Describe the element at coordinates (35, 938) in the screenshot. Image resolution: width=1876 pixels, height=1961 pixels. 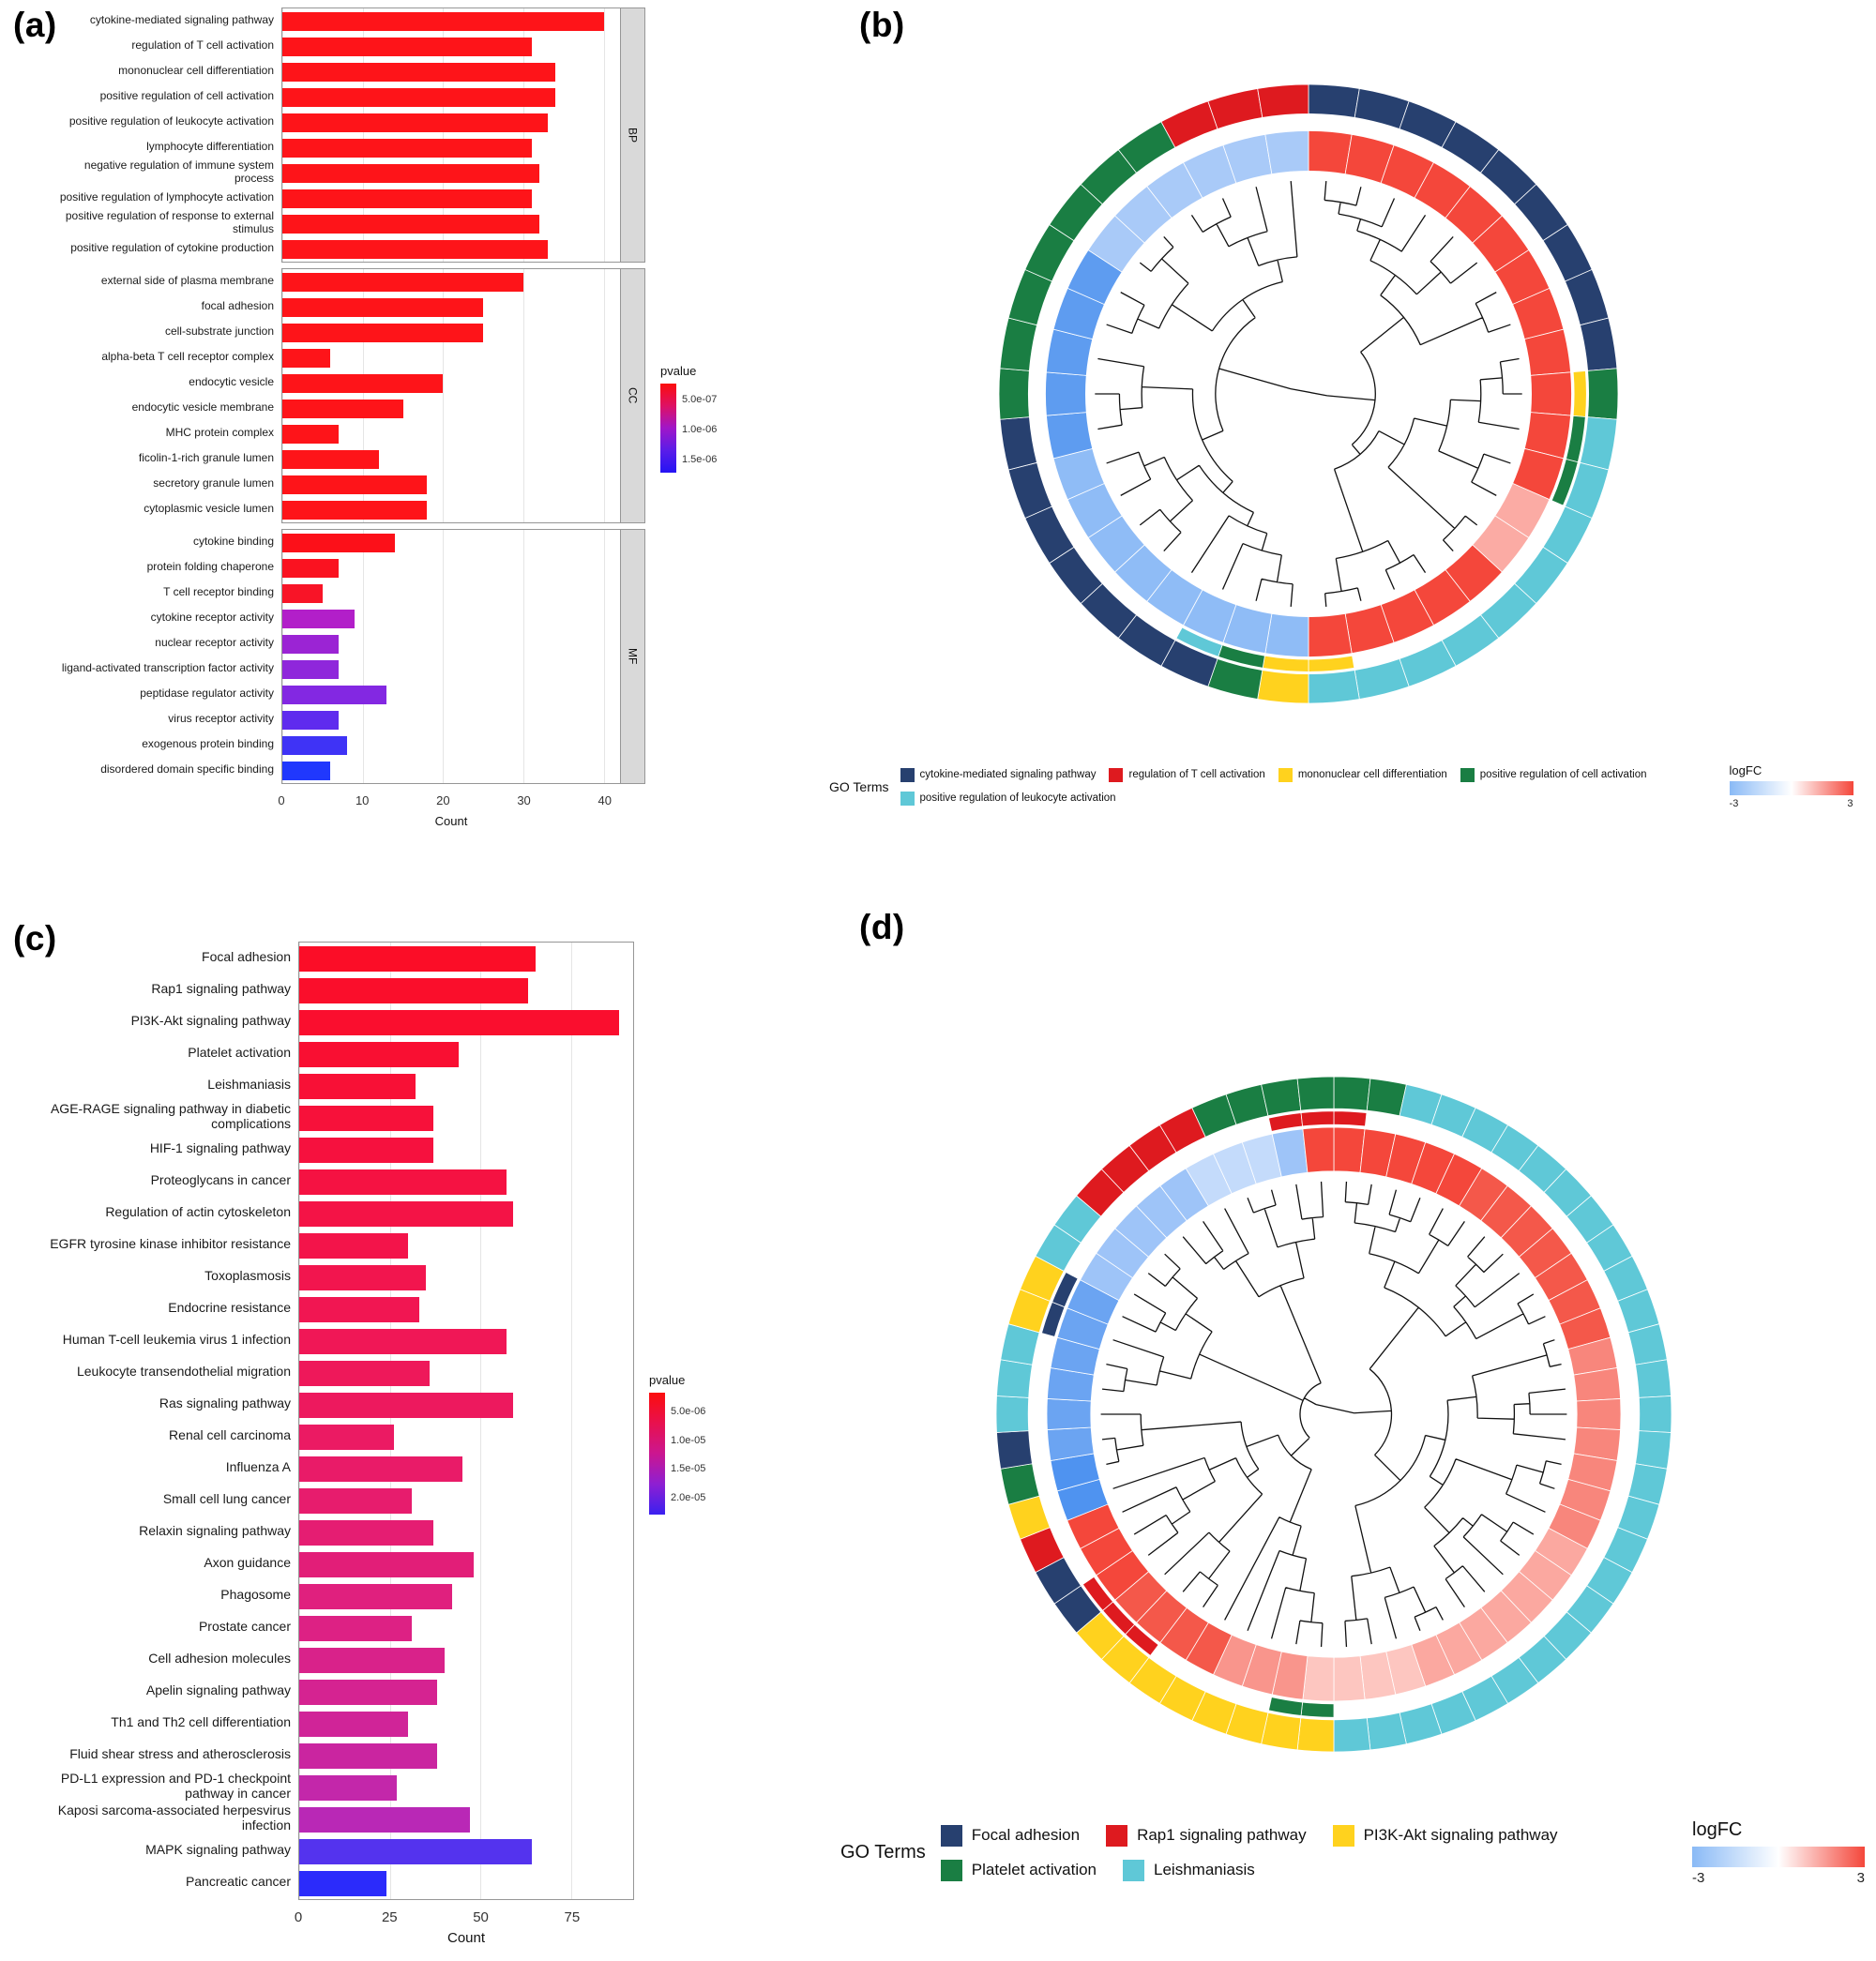
I see `panel-c-label: (c)` at that location.